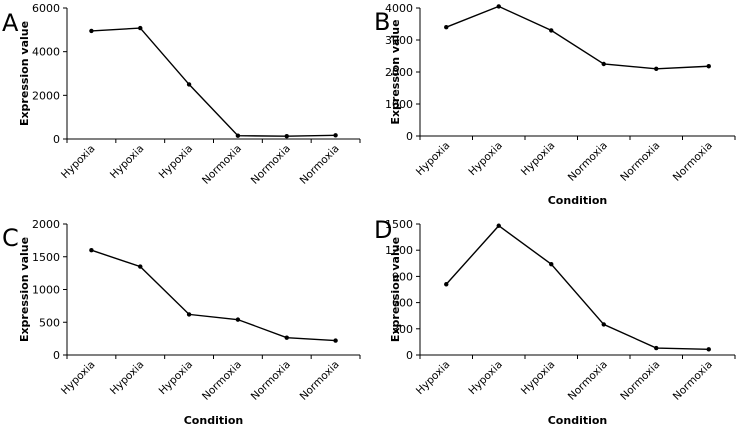 This screenshot has height=428, width=741. What do you see at coordinates (49, 322) in the screenshot?
I see `y-tick-label: 500` at bounding box center [49, 322].